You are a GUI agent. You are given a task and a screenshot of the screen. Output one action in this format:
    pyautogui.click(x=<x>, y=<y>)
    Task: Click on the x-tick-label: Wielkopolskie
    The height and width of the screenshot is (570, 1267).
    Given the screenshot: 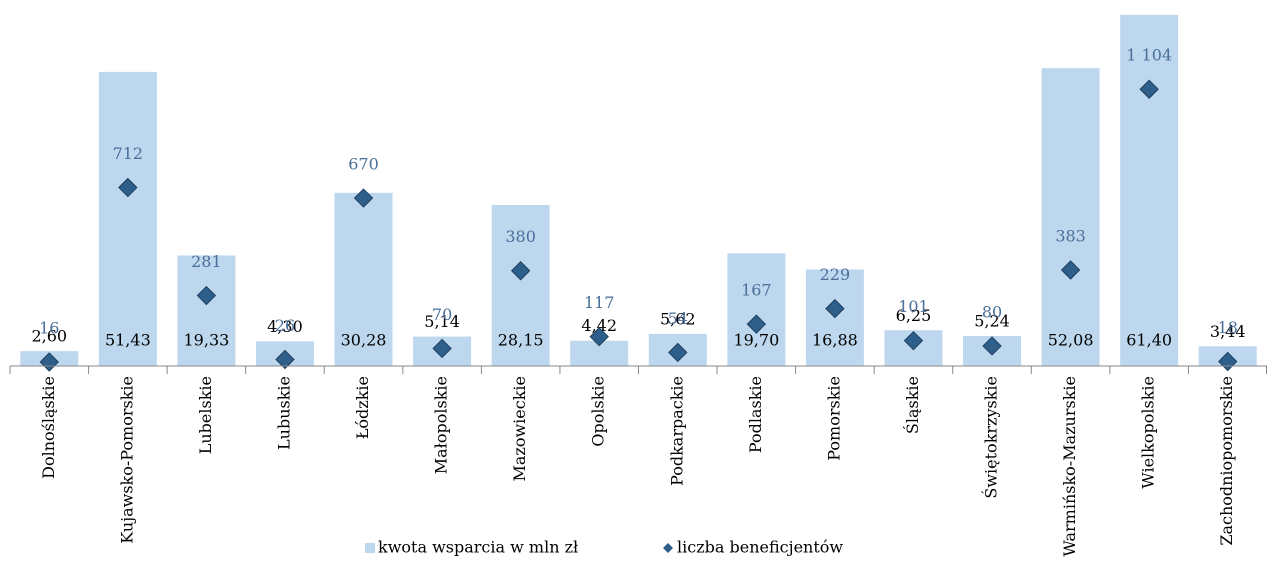 What is the action you would take?
    pyautogui.click(x=1148, y=432)
    